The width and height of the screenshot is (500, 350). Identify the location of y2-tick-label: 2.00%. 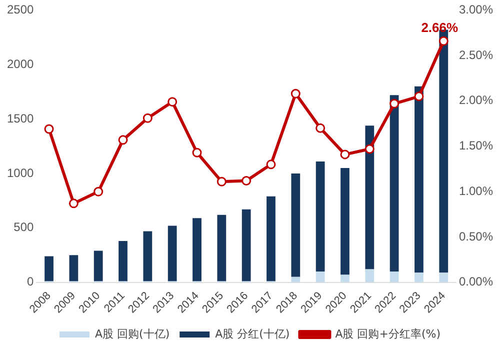
(476, 100).